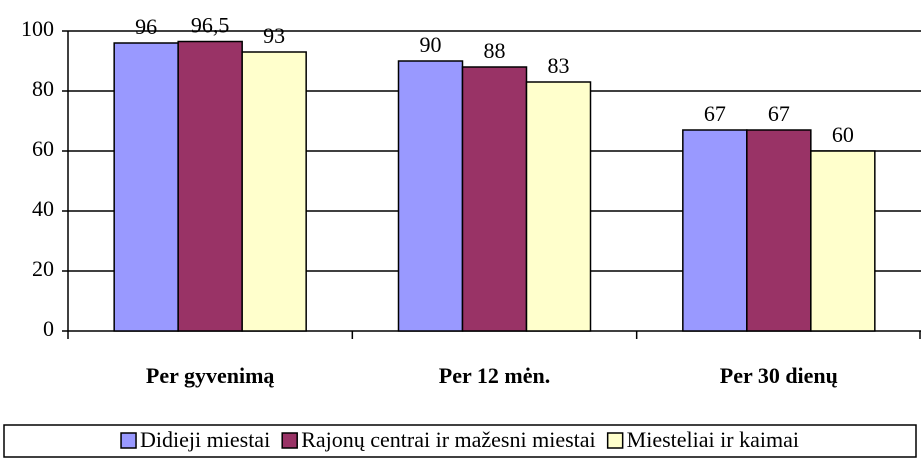  What do you see at coordinates (43, 148) in the screenshot?
I see `y-tick-label: 60` at bounding box center [43, 148].